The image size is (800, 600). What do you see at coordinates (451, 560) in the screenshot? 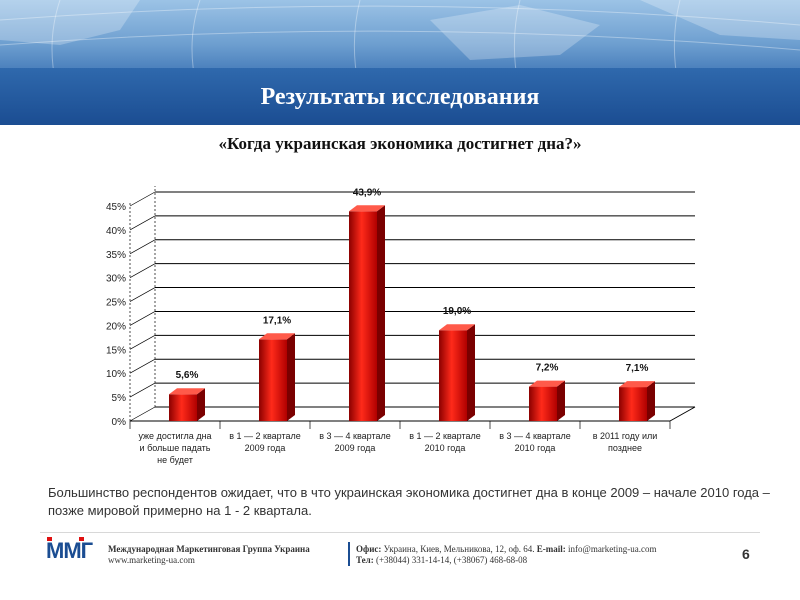
I see `phone-numbers: (+38044) 331-14-14, (+38067) 468-68-08` at bounding box center [451, 560].